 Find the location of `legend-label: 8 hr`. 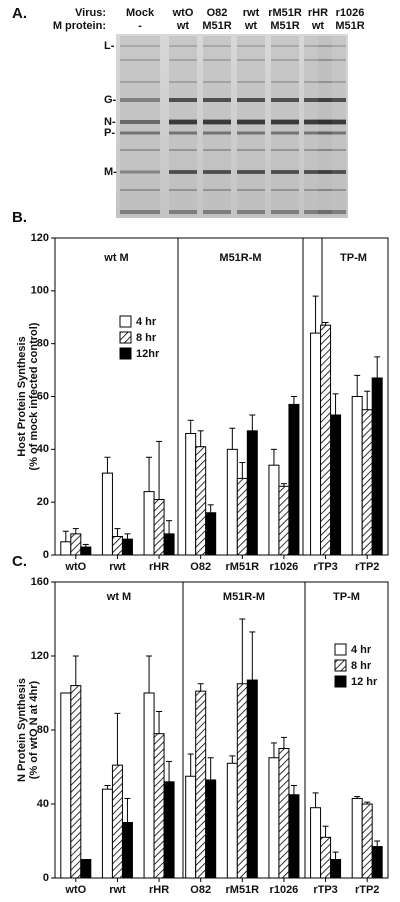

legend-label: 8 hr is located at coordinates (146, 338).